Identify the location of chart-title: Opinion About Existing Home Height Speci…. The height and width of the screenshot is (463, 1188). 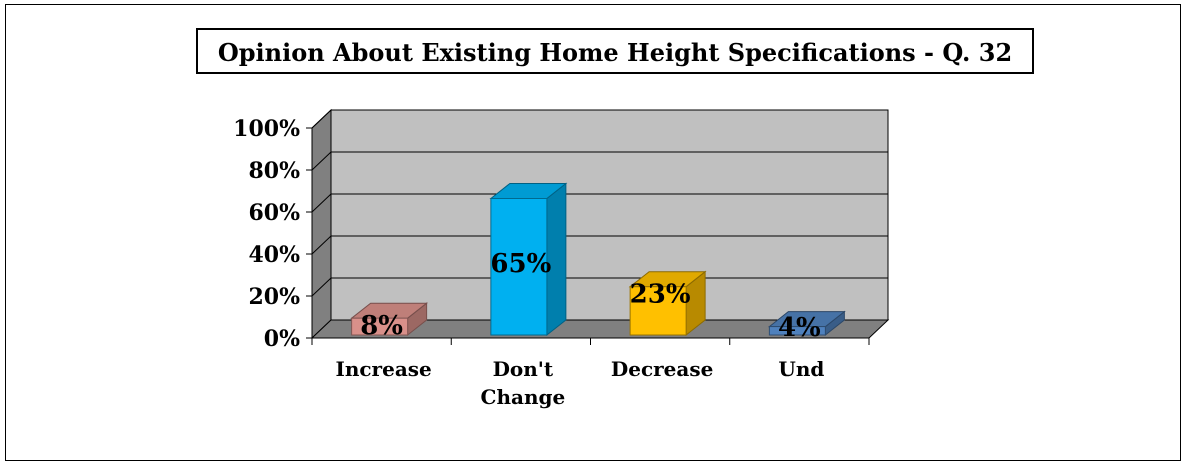
(615, 52).